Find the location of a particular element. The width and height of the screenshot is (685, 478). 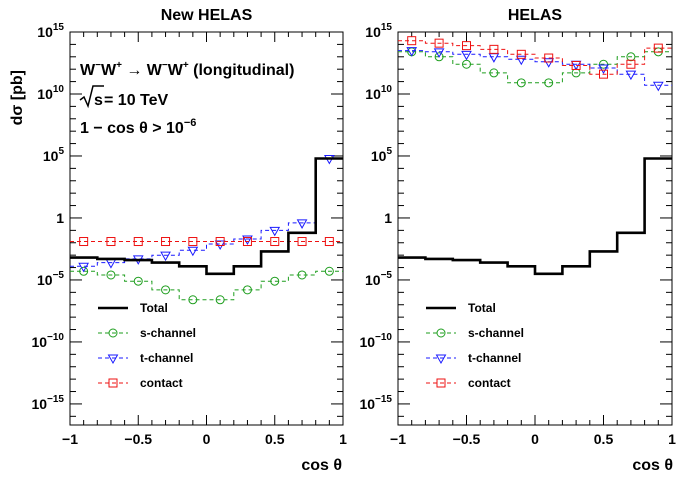

series-group is located at coordinates (206, 229).